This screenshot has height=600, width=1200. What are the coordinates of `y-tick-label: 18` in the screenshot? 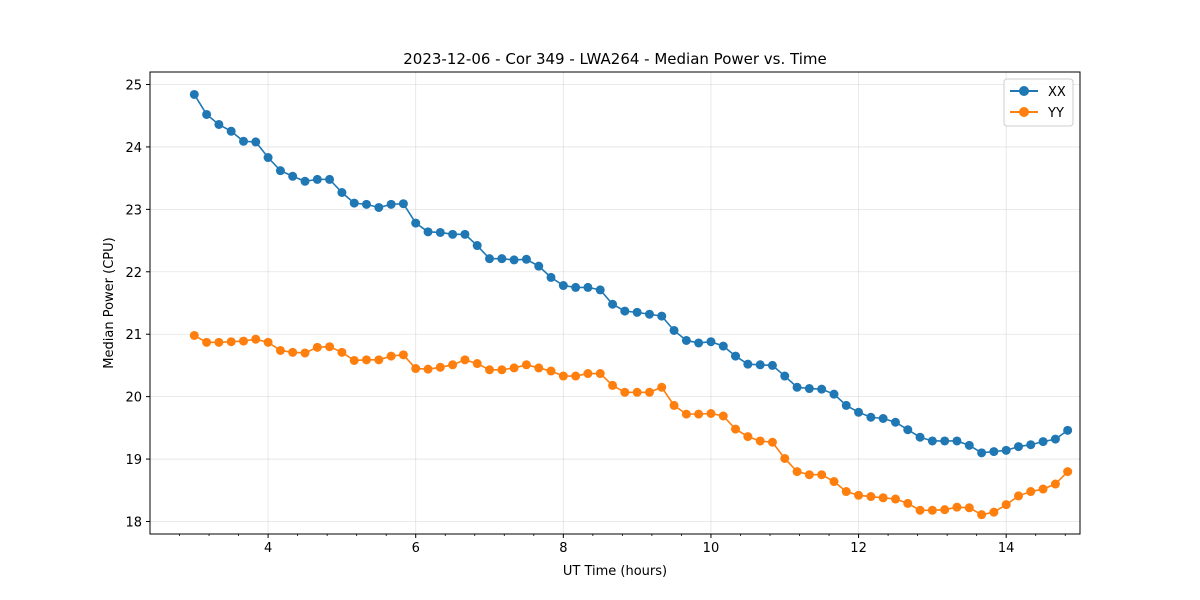 It's located at (133, 523).